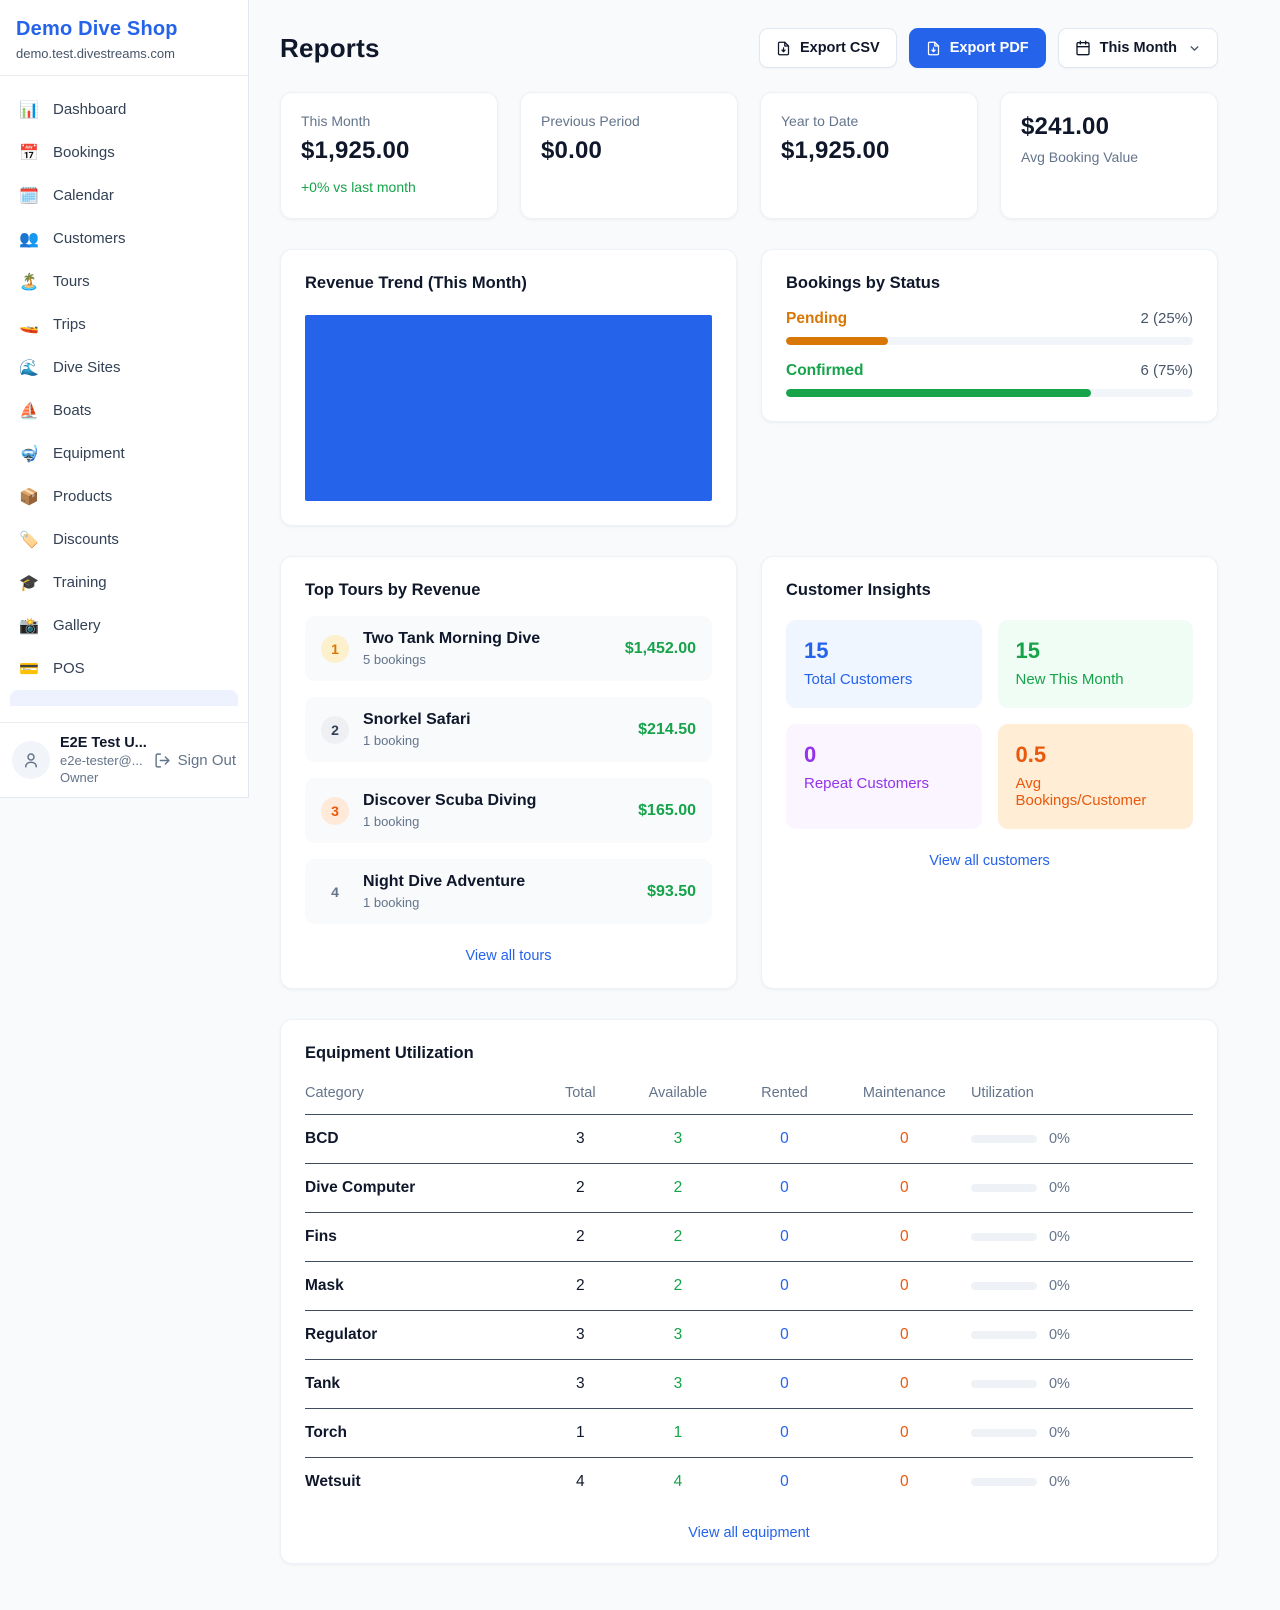 The height and width of the screenshot is (1610, 1280). I want to click on view-all-customers-link: View all customers, so click(989, 861).